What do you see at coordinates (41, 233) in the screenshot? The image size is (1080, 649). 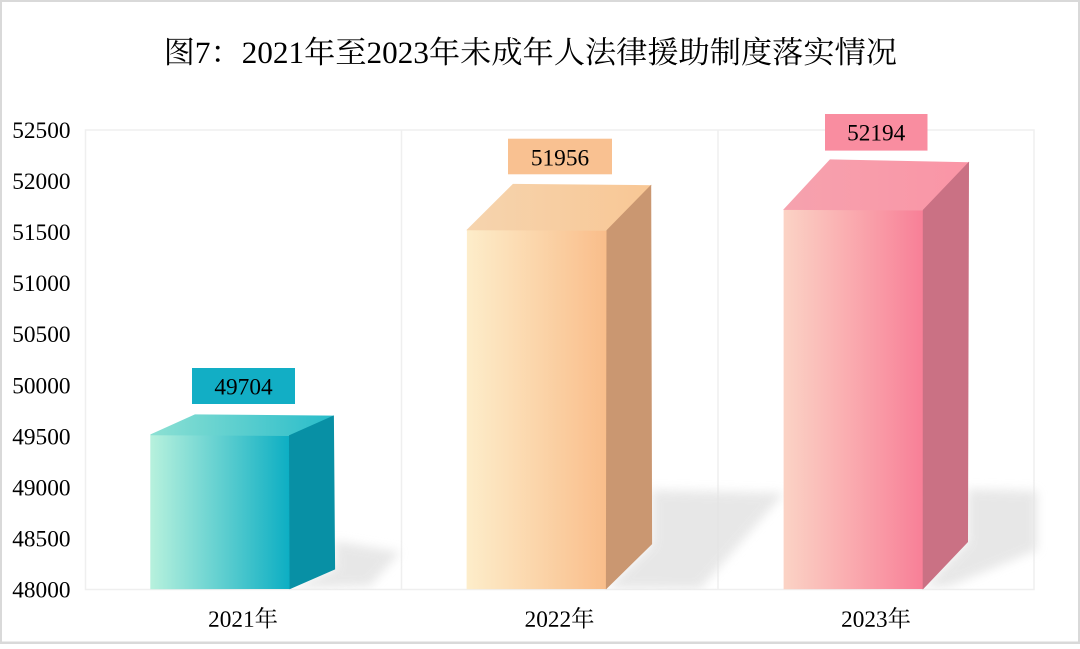 I see `svg-text: 51500` at bounding box center [41, 233].